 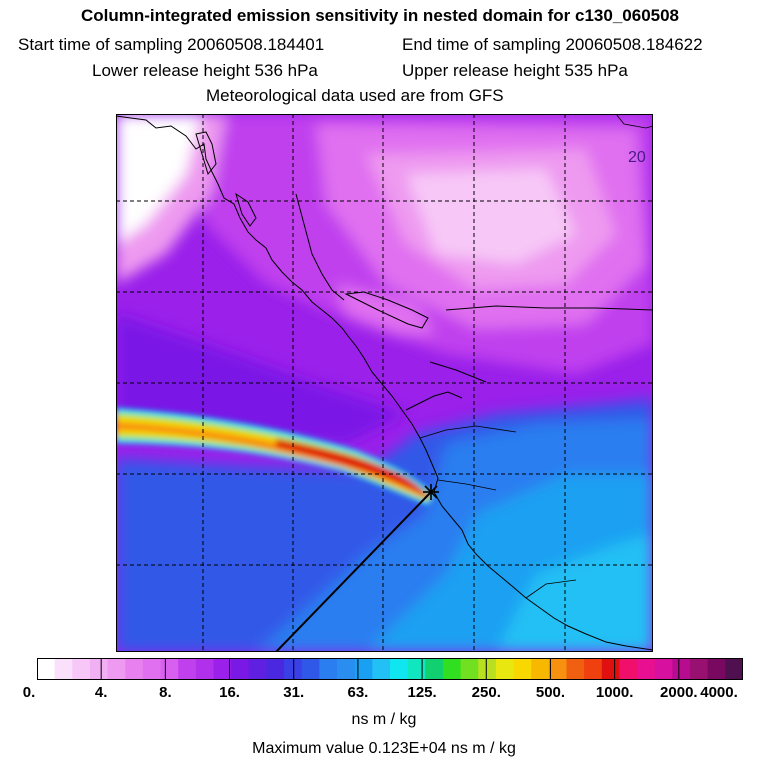 I want to click on colorbar-frame, so click(x=390, y=669).